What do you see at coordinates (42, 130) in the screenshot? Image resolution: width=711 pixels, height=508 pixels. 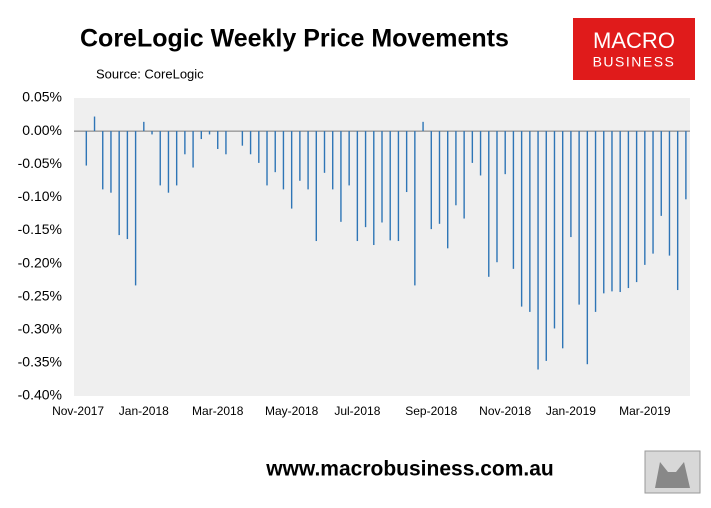 I see `y-tick-label: 0.00%` at bounding box center [42, 130].